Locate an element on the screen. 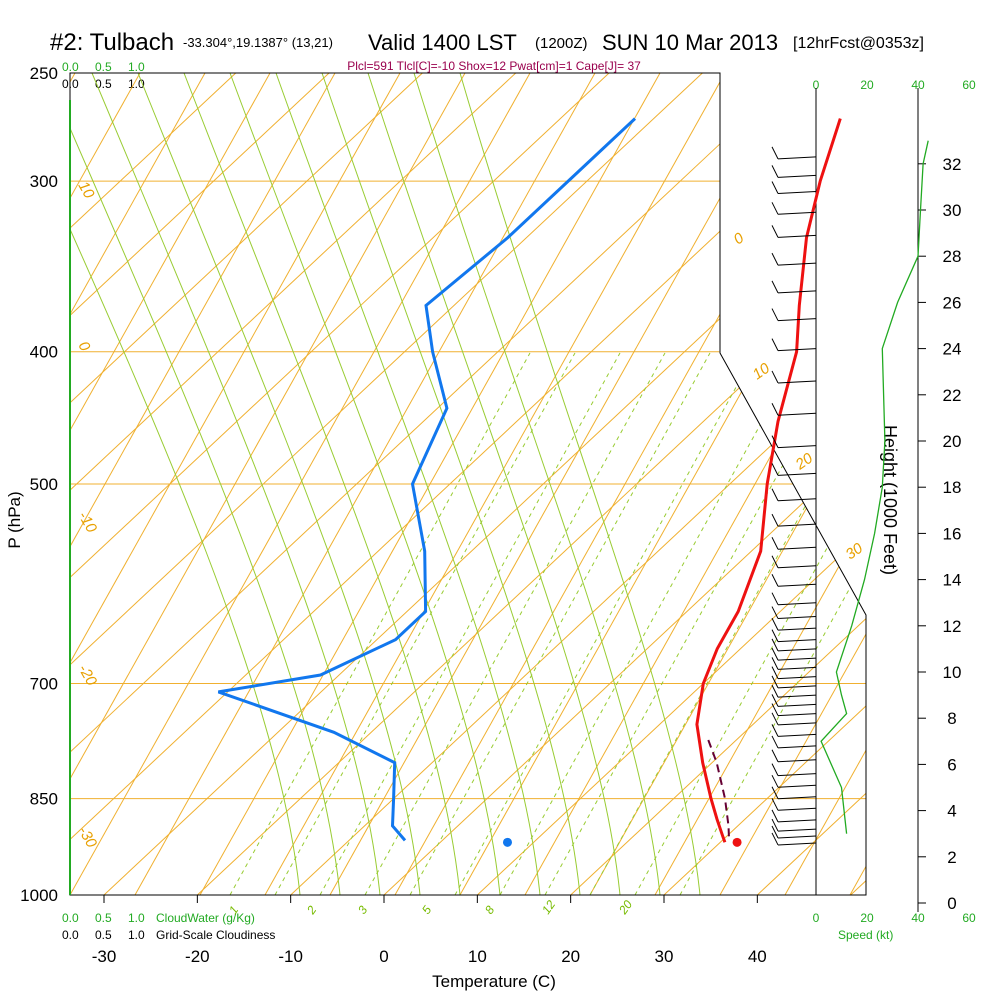 This screenshot has width=1000, height=1000. height-tick-label: 0 is located at coordinates (951, 903).